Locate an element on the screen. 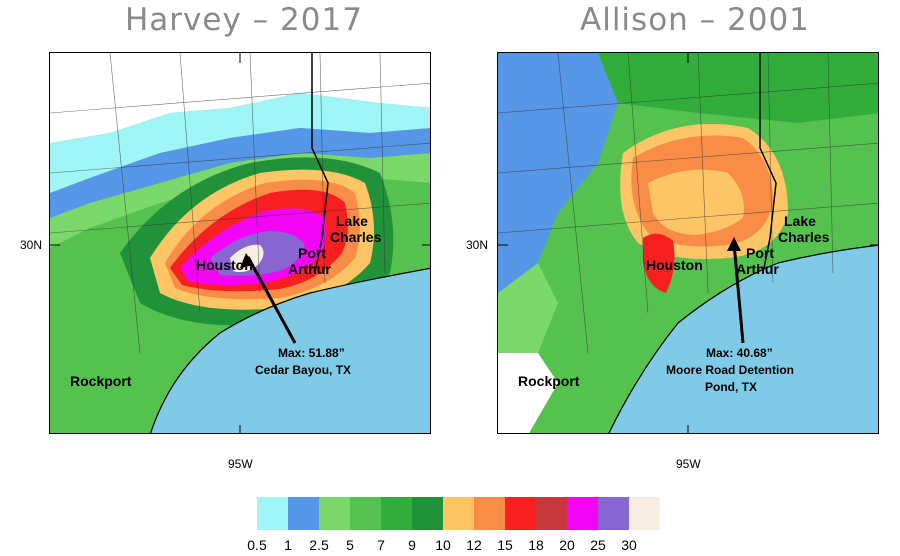 The height and width of the screenshot is (556, 900). allison-max-line1: Max: 40.68” is located at coordinates (739, 353).